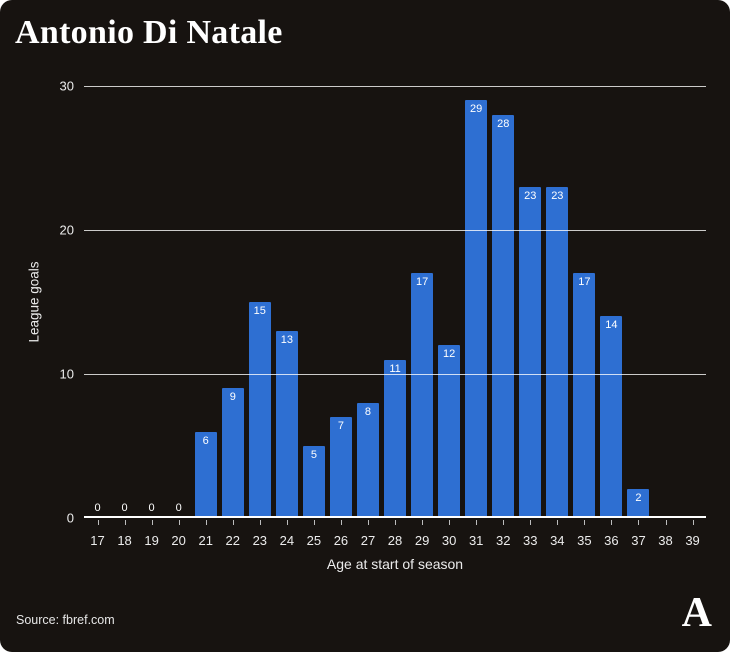 This screenshot has width=730, height=652. I want to click on bar-column: 0 19, so click(151, 317).